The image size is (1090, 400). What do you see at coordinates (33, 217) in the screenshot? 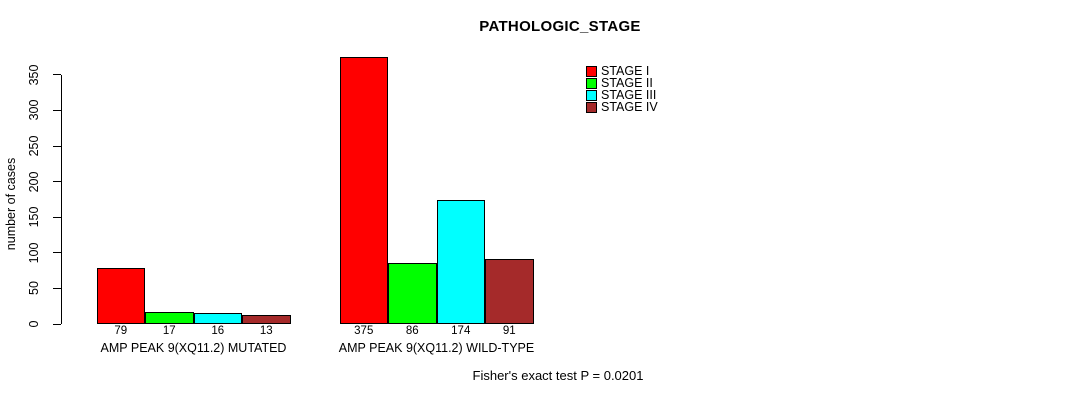
I see `y-axis-tick-label: 150` at bounding box center [33, 217].